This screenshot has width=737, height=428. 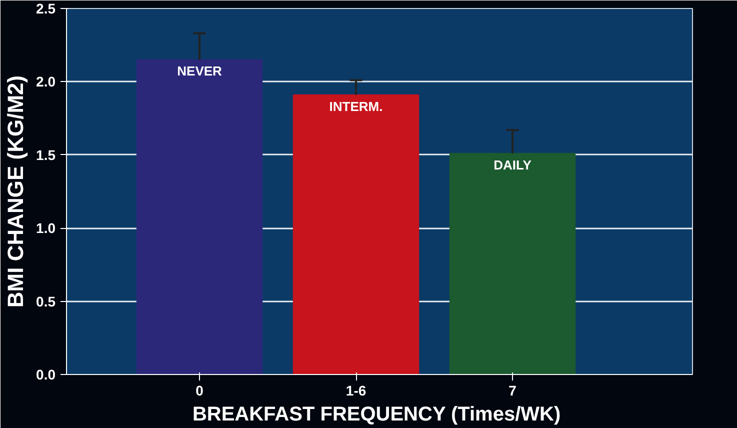 What do you see at coordinates (46, 82) in the screenshot?
I see `y-tick-label: 2.0` at bounding box center [46, 82].